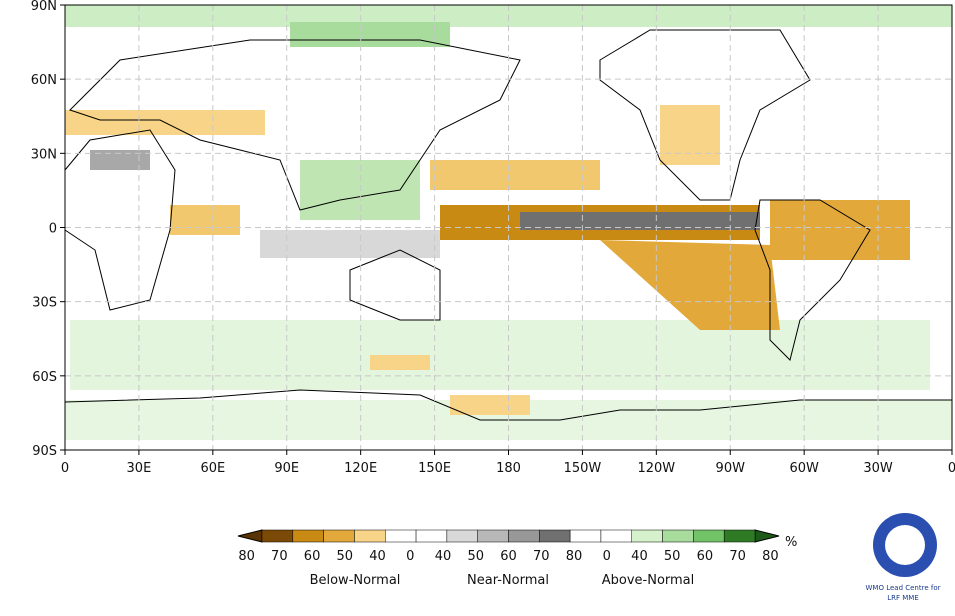 The height and width of the screenshot is (616, 955). What do you see at coordinates (903, 598) in the screenshot?
I see `logo-text: LRF MME` at bounding box center [903, 598].